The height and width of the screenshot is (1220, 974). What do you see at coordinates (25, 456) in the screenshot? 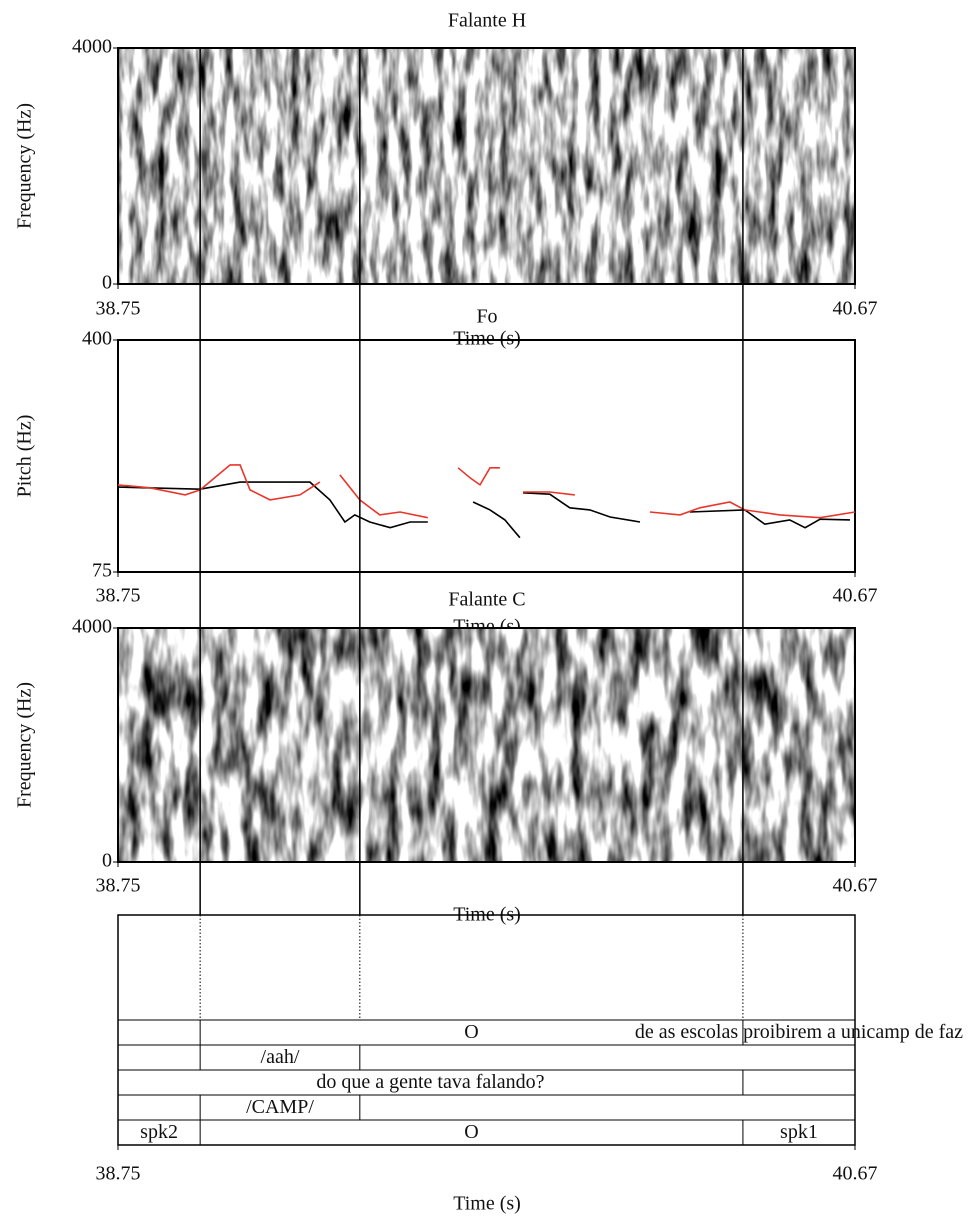
I see `y-axis-label: Pitch (Hz)` at bounding box center [25, 456].